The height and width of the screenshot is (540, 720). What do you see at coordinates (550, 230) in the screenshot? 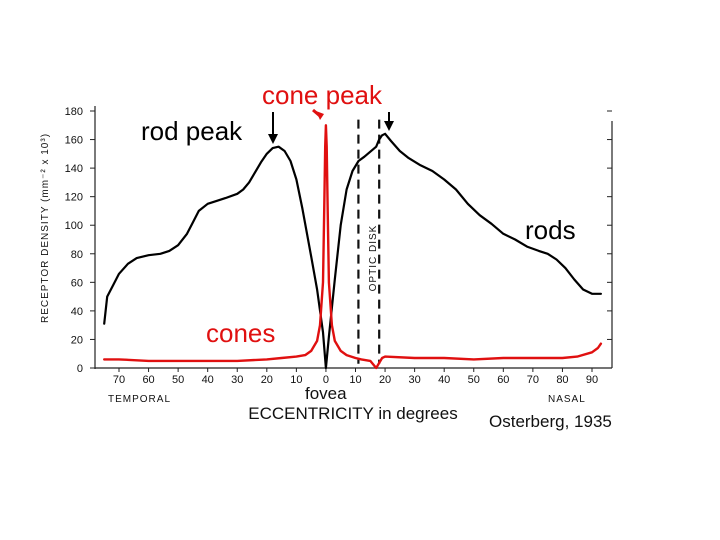
I see `rods-label: rods` at bounding box center [550, 230].